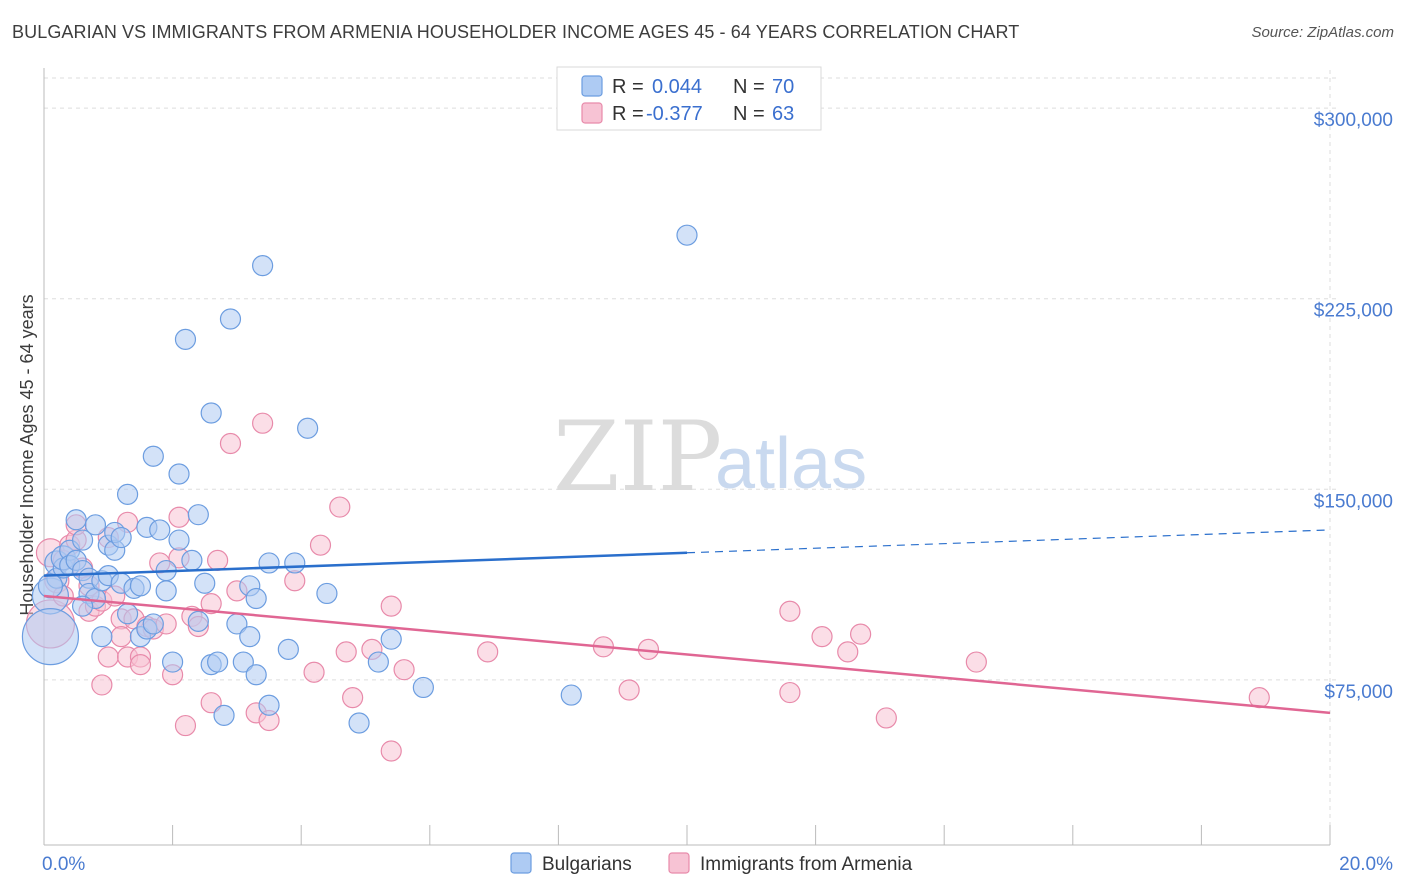 Image resolution: width=1406 pixels, height=892 pixels. Describe the element at coordinates (1353, 501) in the screenshot. I see `y-tick-label-1: $150,000` at that location.